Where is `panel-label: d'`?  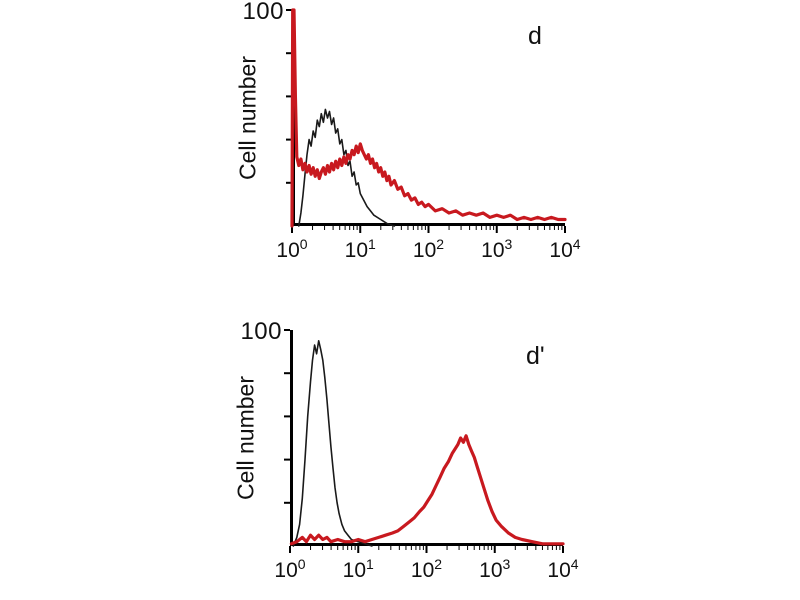
panel-label: d' is located at coordinates (535, 356).